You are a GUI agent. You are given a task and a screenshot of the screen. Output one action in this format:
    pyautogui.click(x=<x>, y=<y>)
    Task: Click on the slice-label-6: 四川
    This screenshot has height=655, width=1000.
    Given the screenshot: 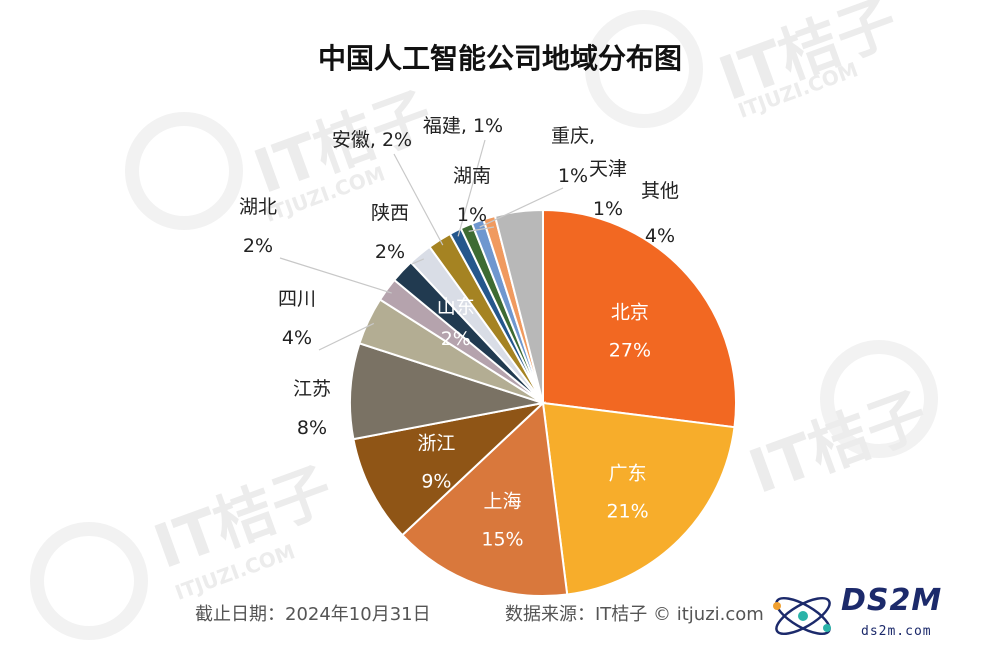 What is the action you would take?
    pyautogui.click(x=297, y=299)
    